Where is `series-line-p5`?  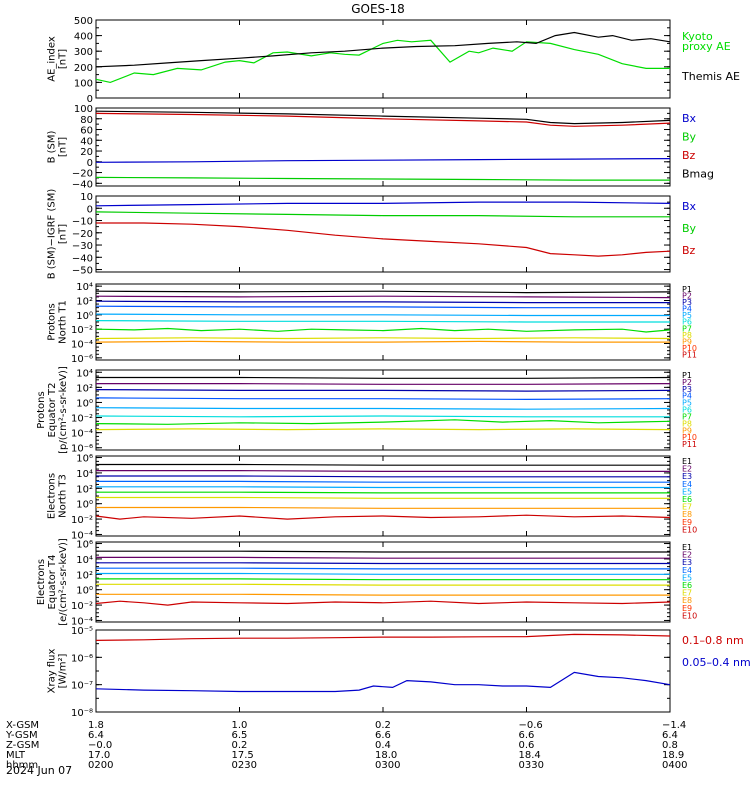 series-line-p5 is located at coordinates (383, 408).